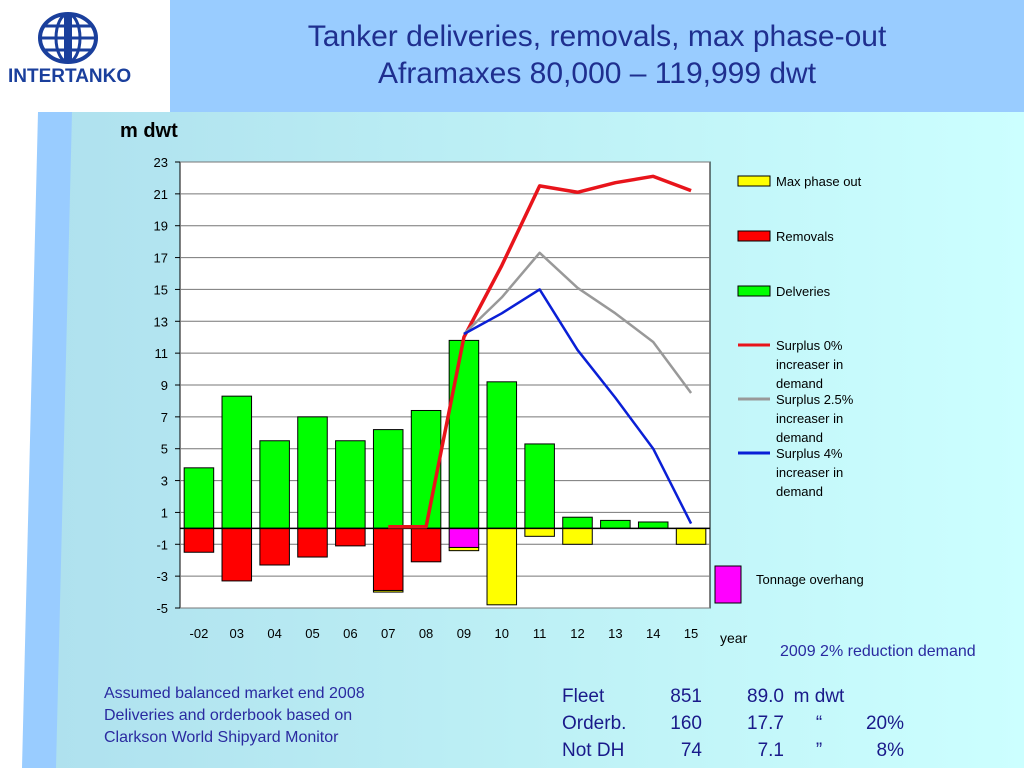 Image resolution: width=1024 pixels, height=768 pixels. I want to click on x-tick-label: 05, so click(312, 633).